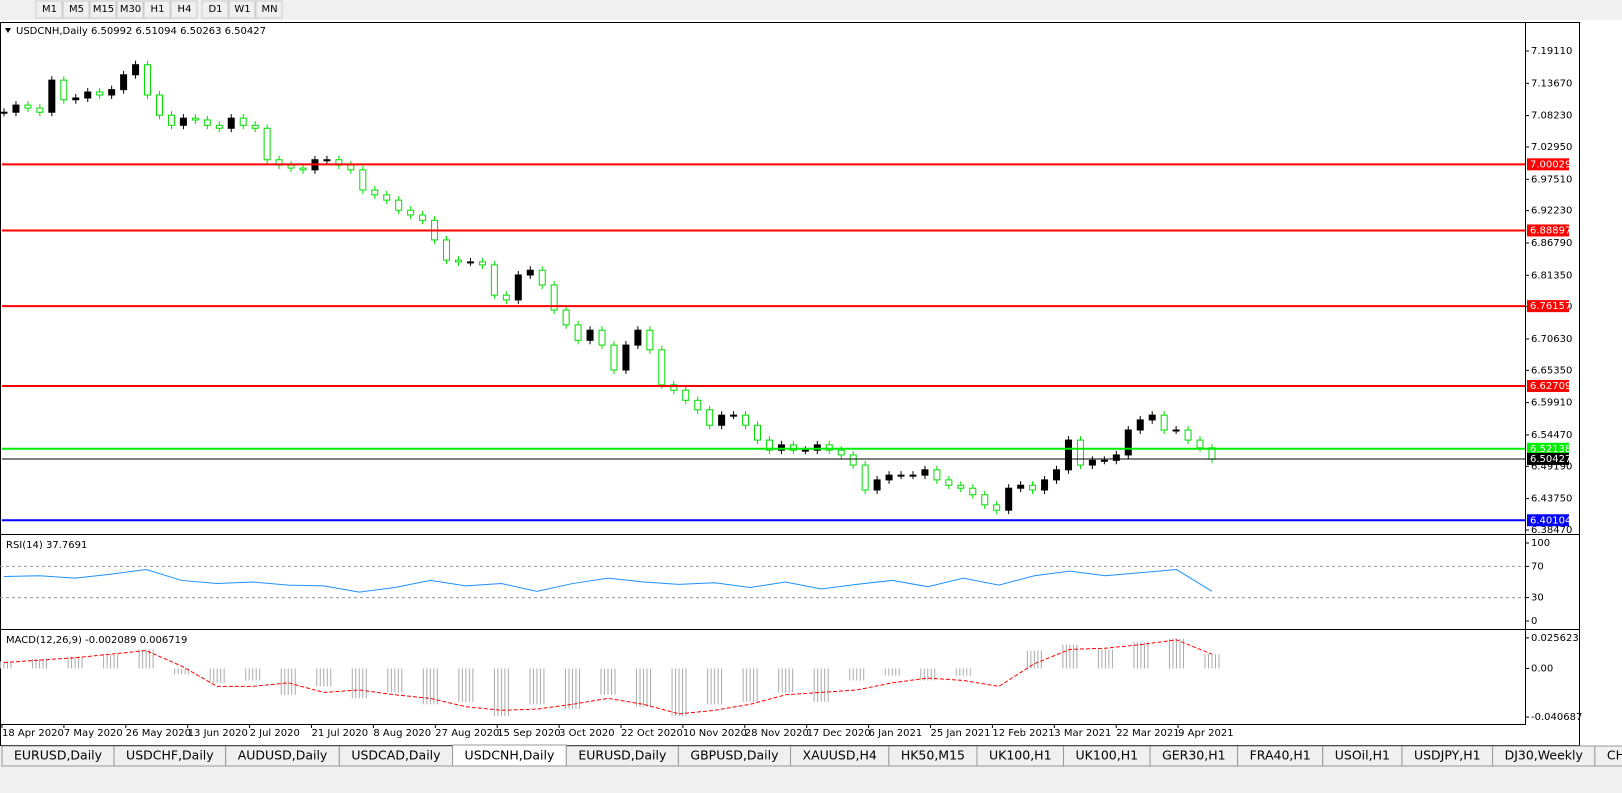  I want to click on timeframe-label: M15, so click(103, 9).